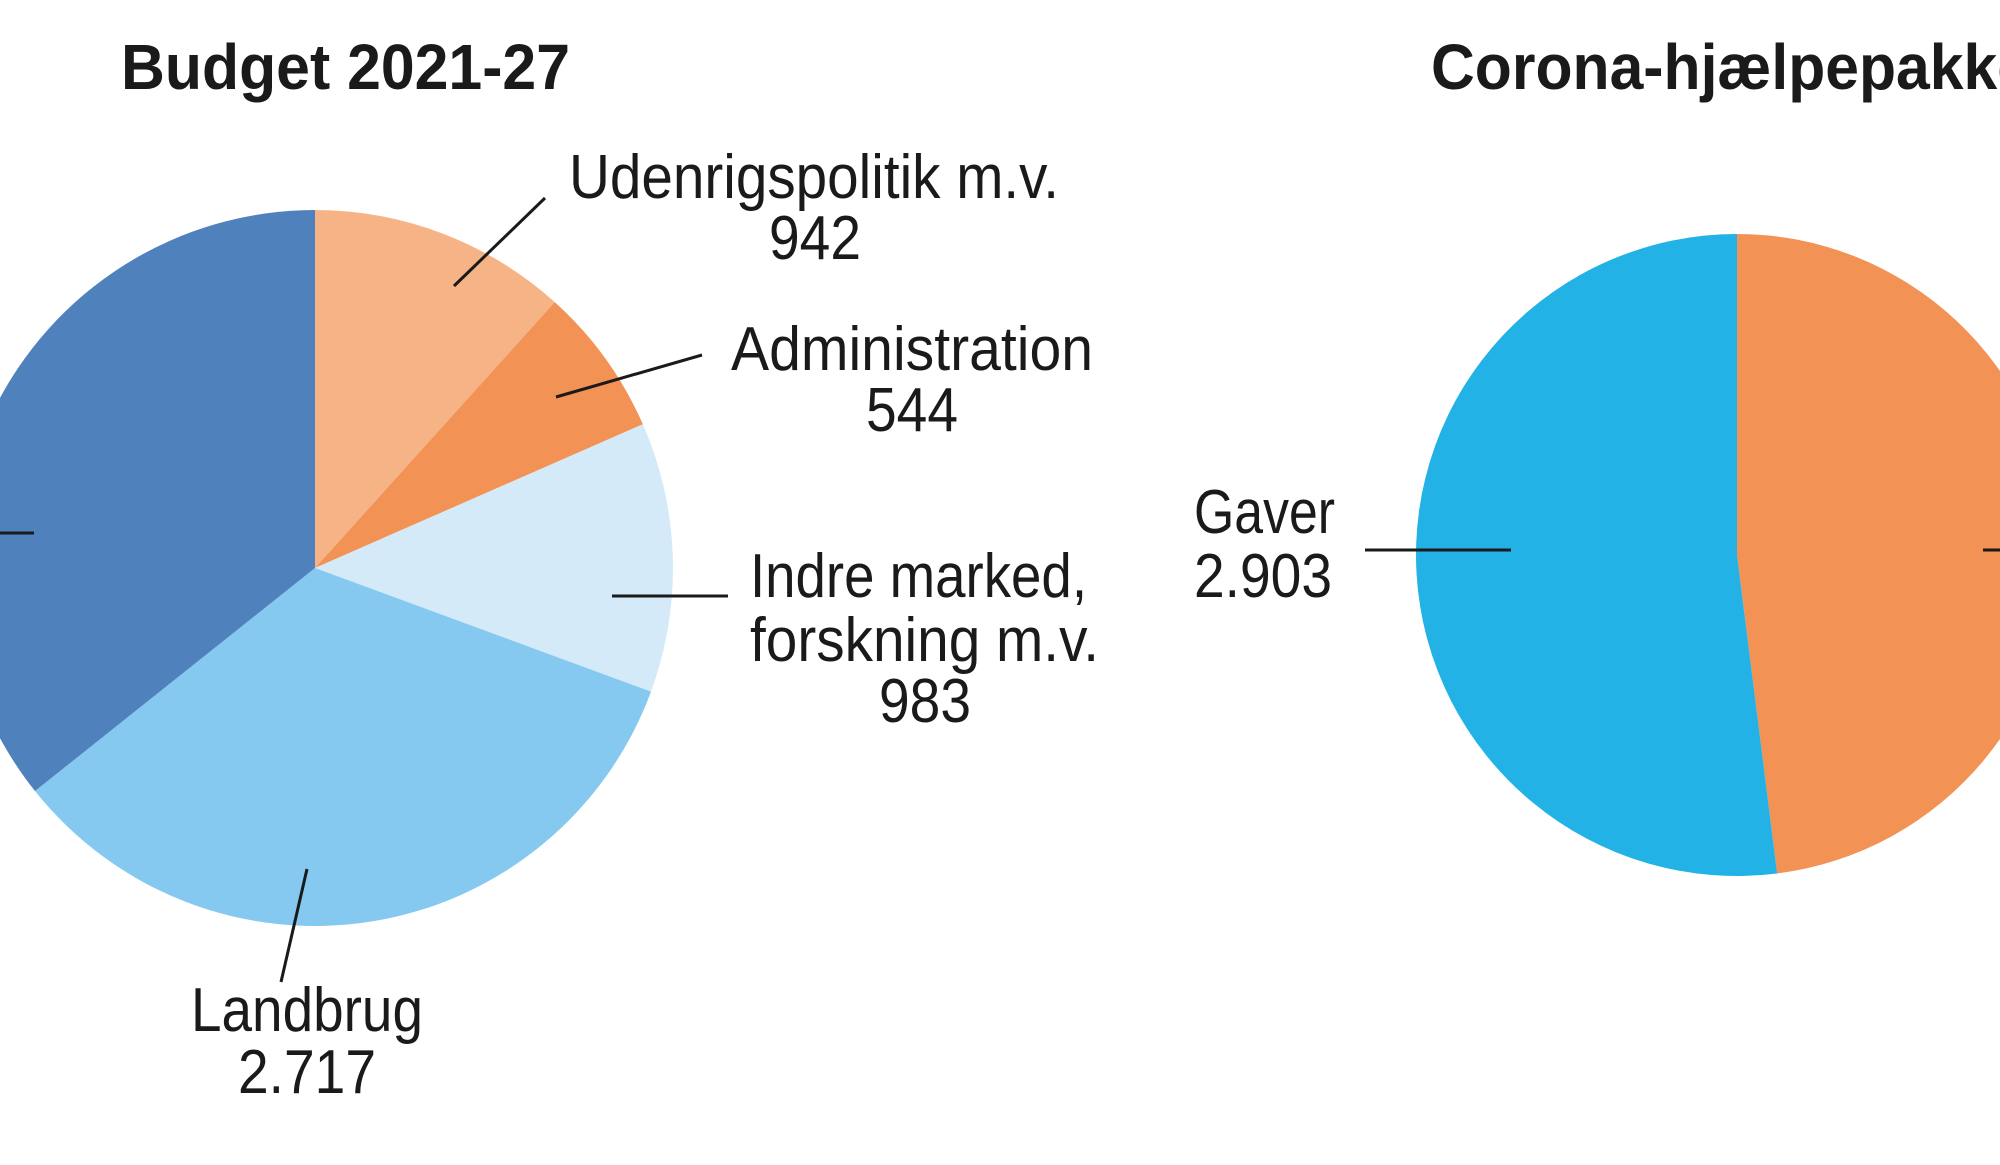 This screenshot has width=2000, height=1165. I want to click on label-gaver: Gaver, so click(1264, 512).